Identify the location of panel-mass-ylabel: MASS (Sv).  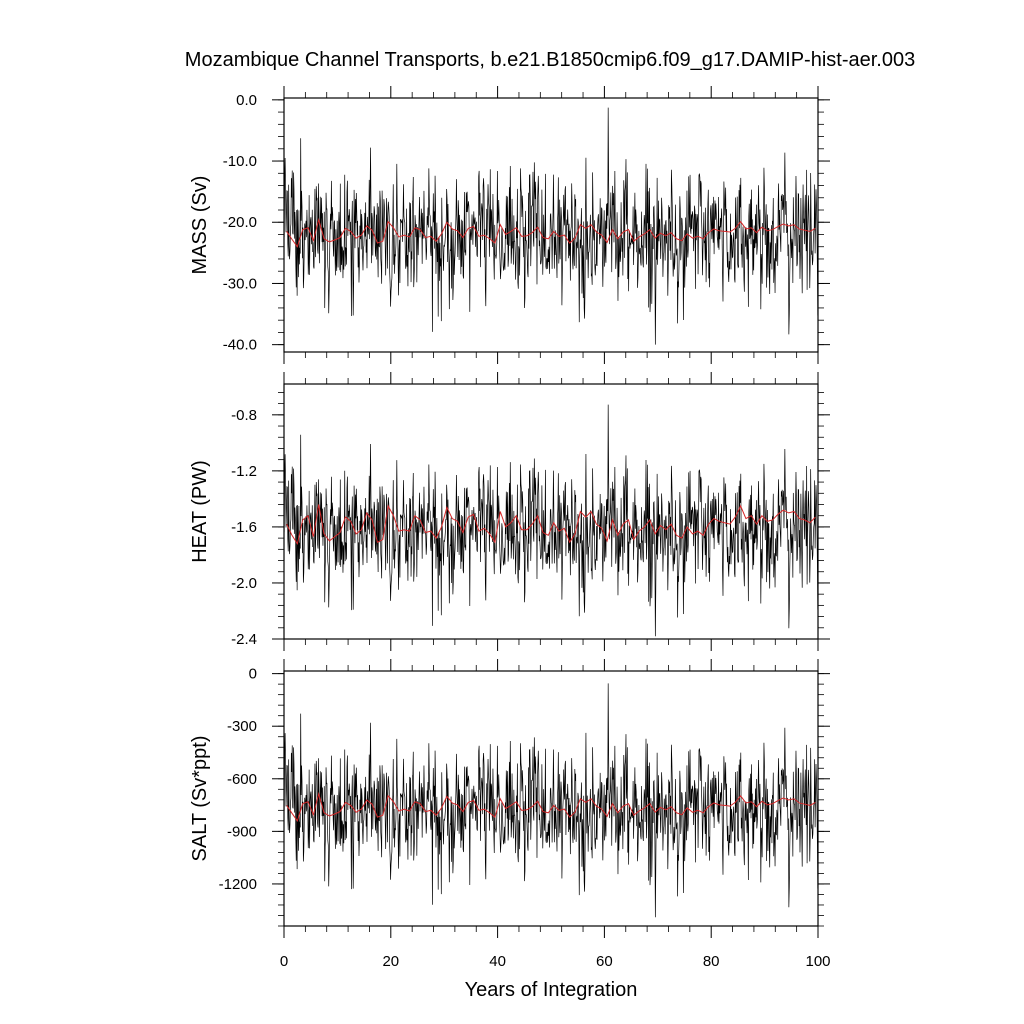
(200, 225).